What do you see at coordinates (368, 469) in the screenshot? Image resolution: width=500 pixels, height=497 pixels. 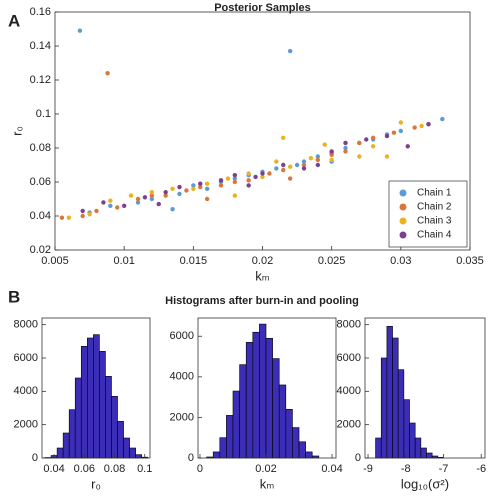 I see `x-tick-label: -9` at bounding box center [368, 469].